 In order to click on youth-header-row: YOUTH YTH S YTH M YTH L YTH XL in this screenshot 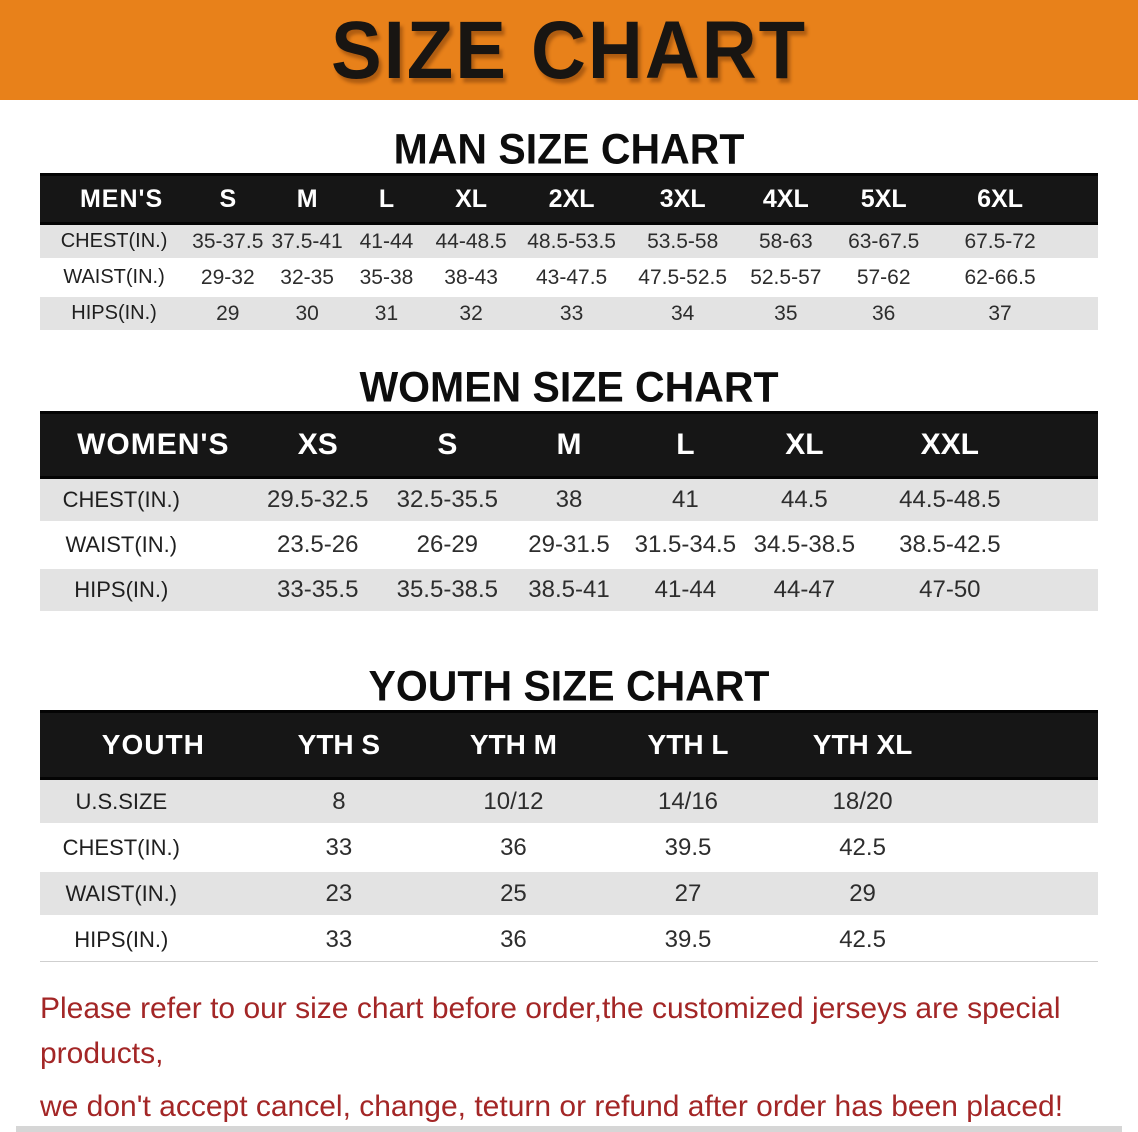, I will do `click(569, 745)`.